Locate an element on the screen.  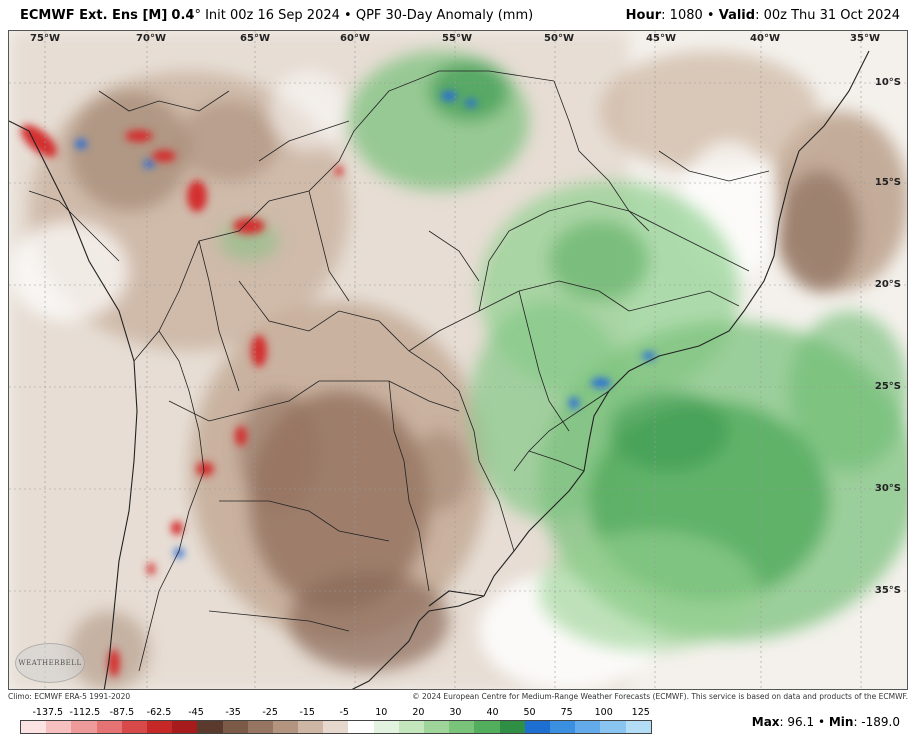
lat-label-35s: 35°S is located at coordinates (887, 590).